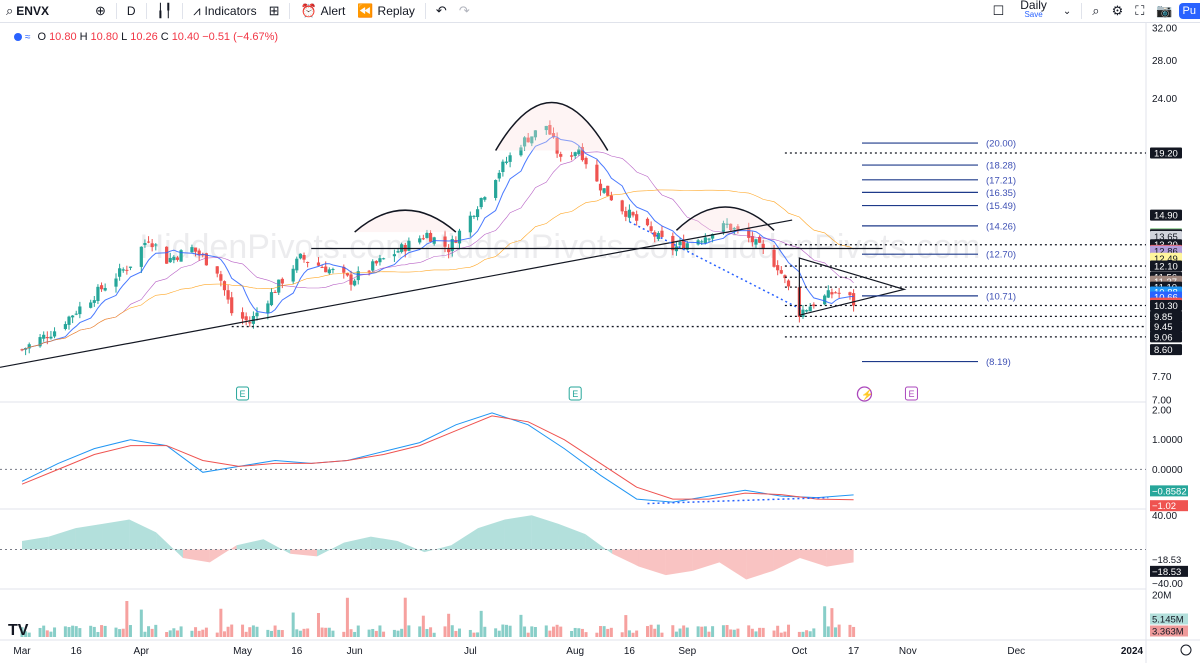  What do you see at coordinates (1016, 651) in the screenshot?
I see `time-tick-label: Dec` at bounding box center [1016, 651].